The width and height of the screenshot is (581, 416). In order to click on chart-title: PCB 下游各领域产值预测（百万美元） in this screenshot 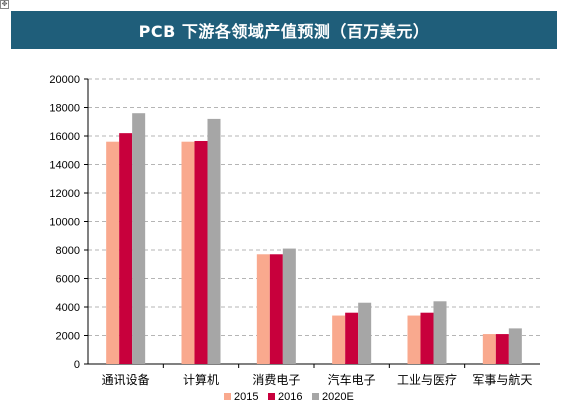, I will do `click(284, 30)`.